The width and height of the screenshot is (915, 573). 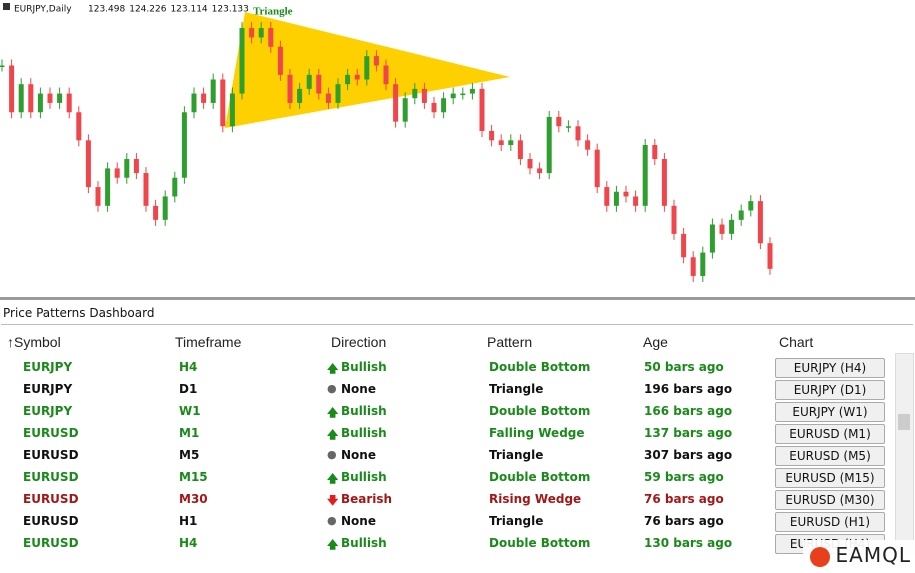 What do you see at coordinates (367, 499) in the screenshot?
I see `direction: Bearish` at bounding box center [367, 499].